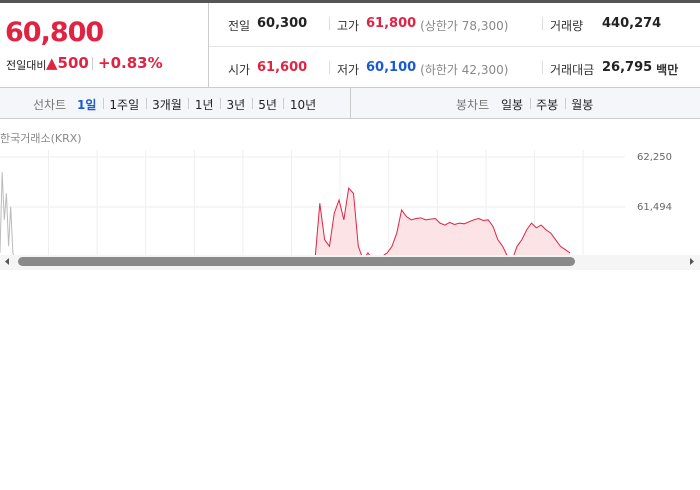 This screenshot has width=700, height=490. I want to click on tab: 1일, so click(87, 105).